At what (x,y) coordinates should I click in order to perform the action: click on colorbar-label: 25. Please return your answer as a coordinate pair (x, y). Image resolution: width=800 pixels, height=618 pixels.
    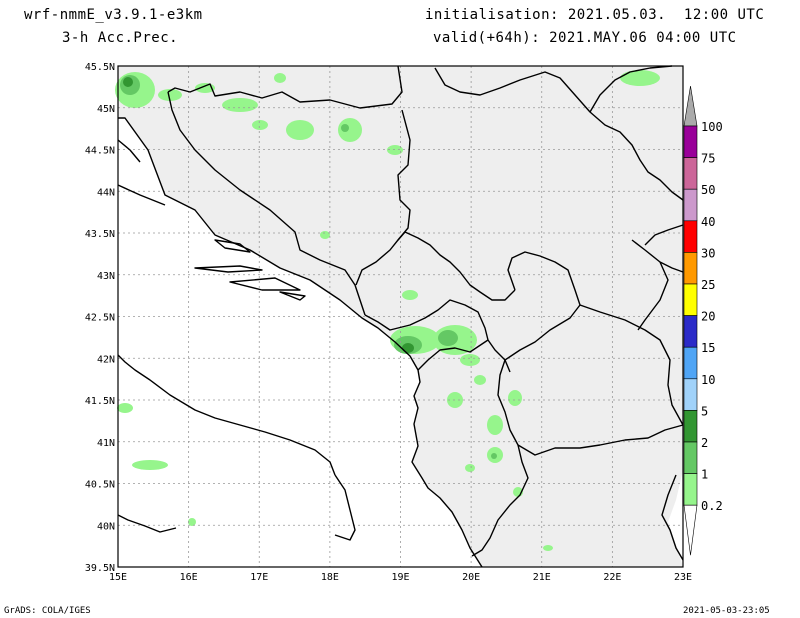
    Looking at the image, I should click on (708, 285).